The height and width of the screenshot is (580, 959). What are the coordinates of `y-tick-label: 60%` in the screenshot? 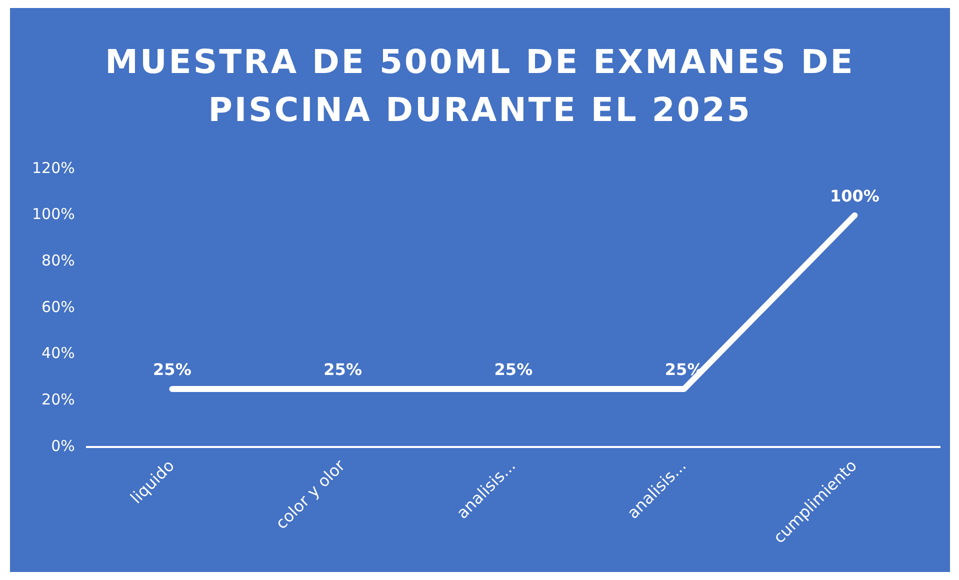 It's located at (58, 307).